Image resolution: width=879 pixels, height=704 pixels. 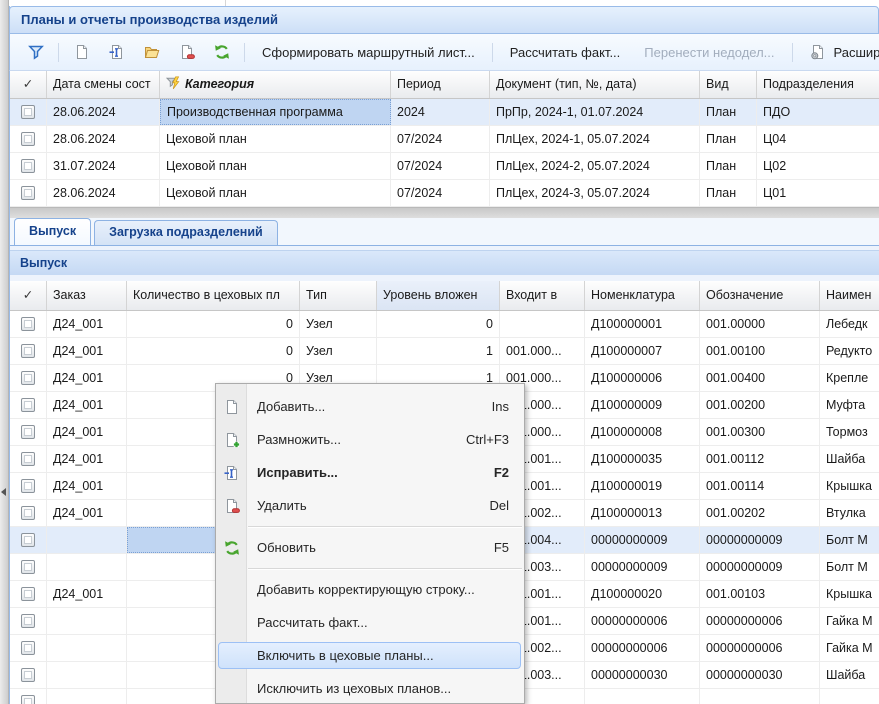 What do you see at coordinates (844, 52) in the screenshot?
I see `advanced-button: Расширен` at bounding box center [844, 52].